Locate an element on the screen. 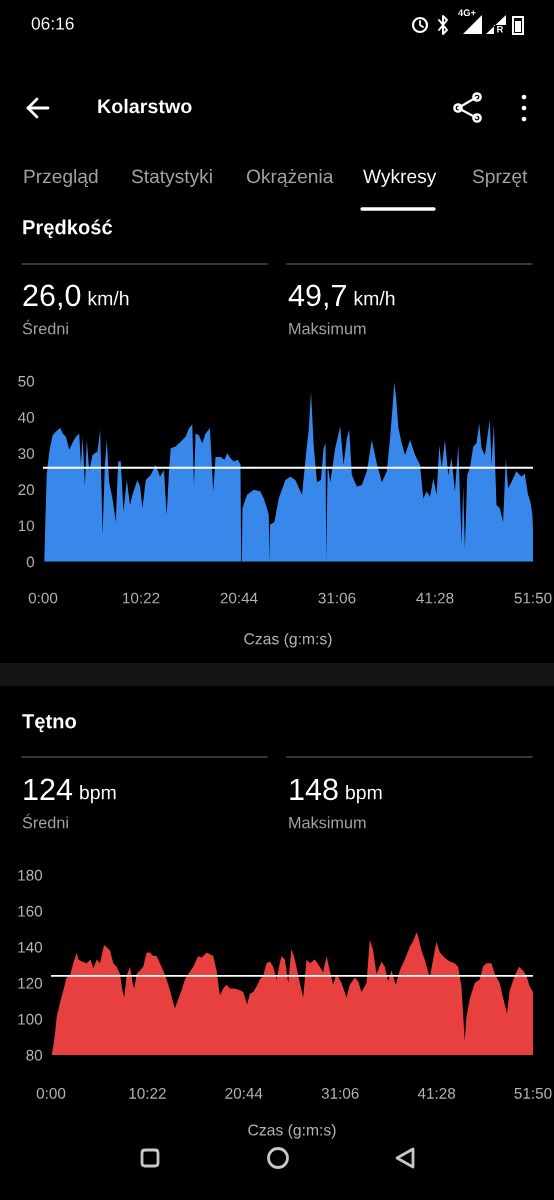  text: R is located at coordinates (500, 29).